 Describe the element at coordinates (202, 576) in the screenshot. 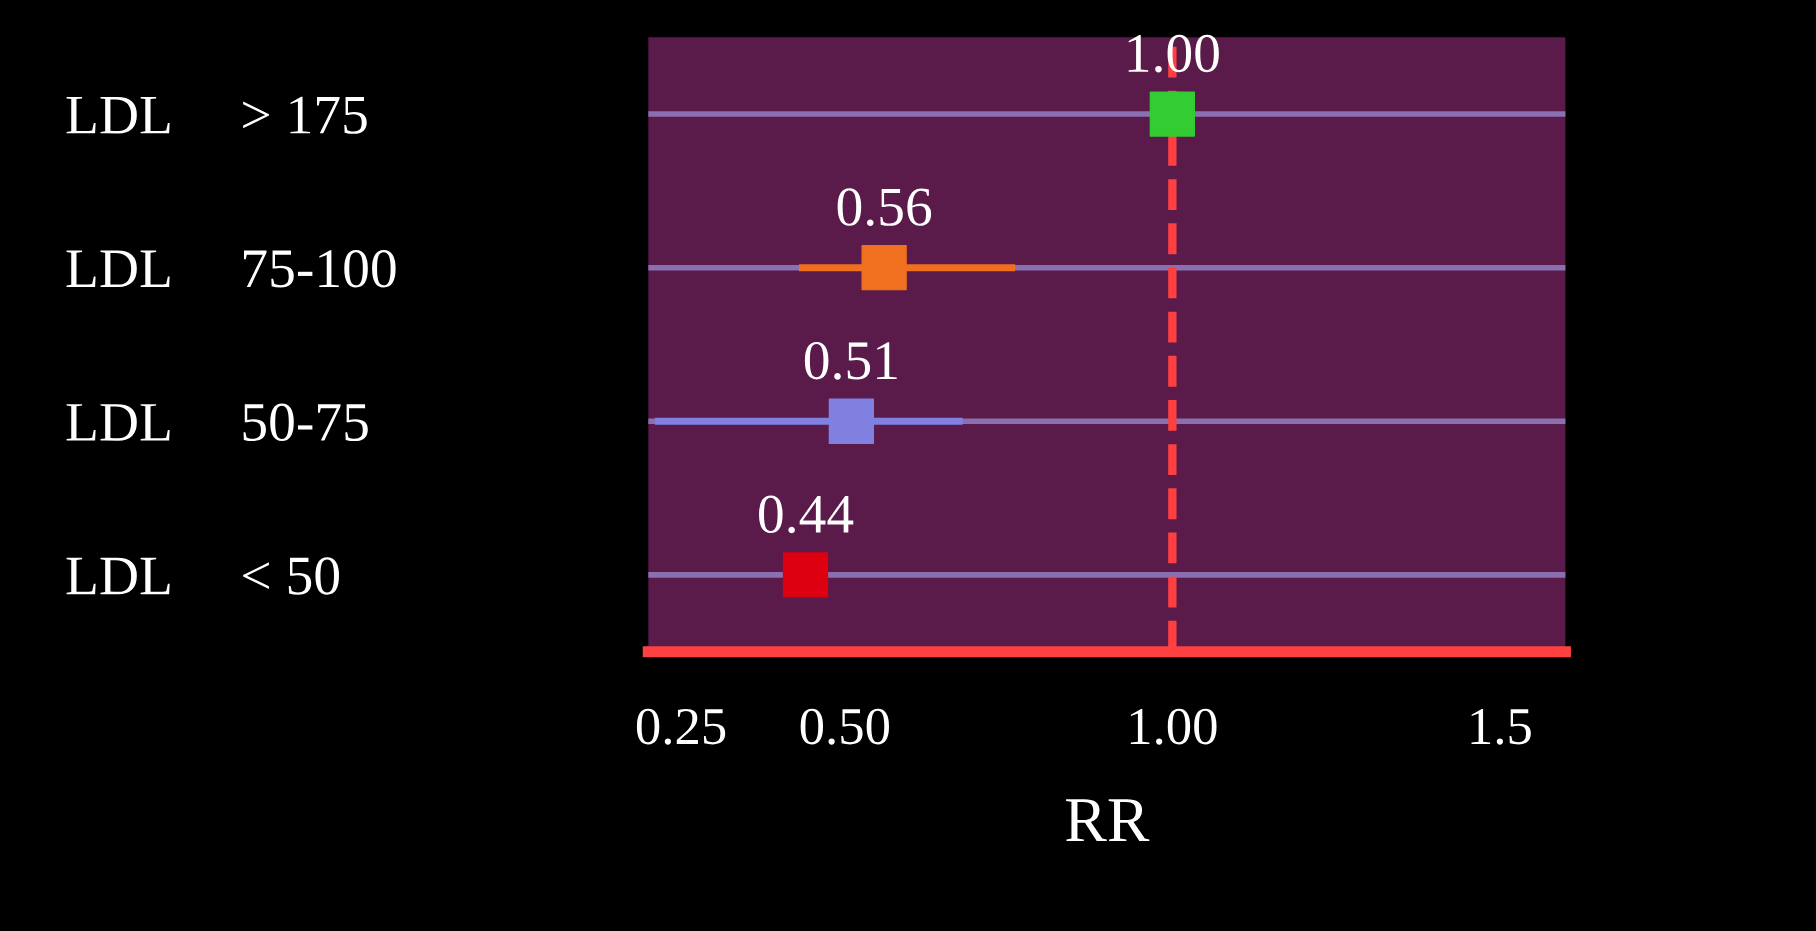

I see `y-tick-label: LDL < 50` at that location.